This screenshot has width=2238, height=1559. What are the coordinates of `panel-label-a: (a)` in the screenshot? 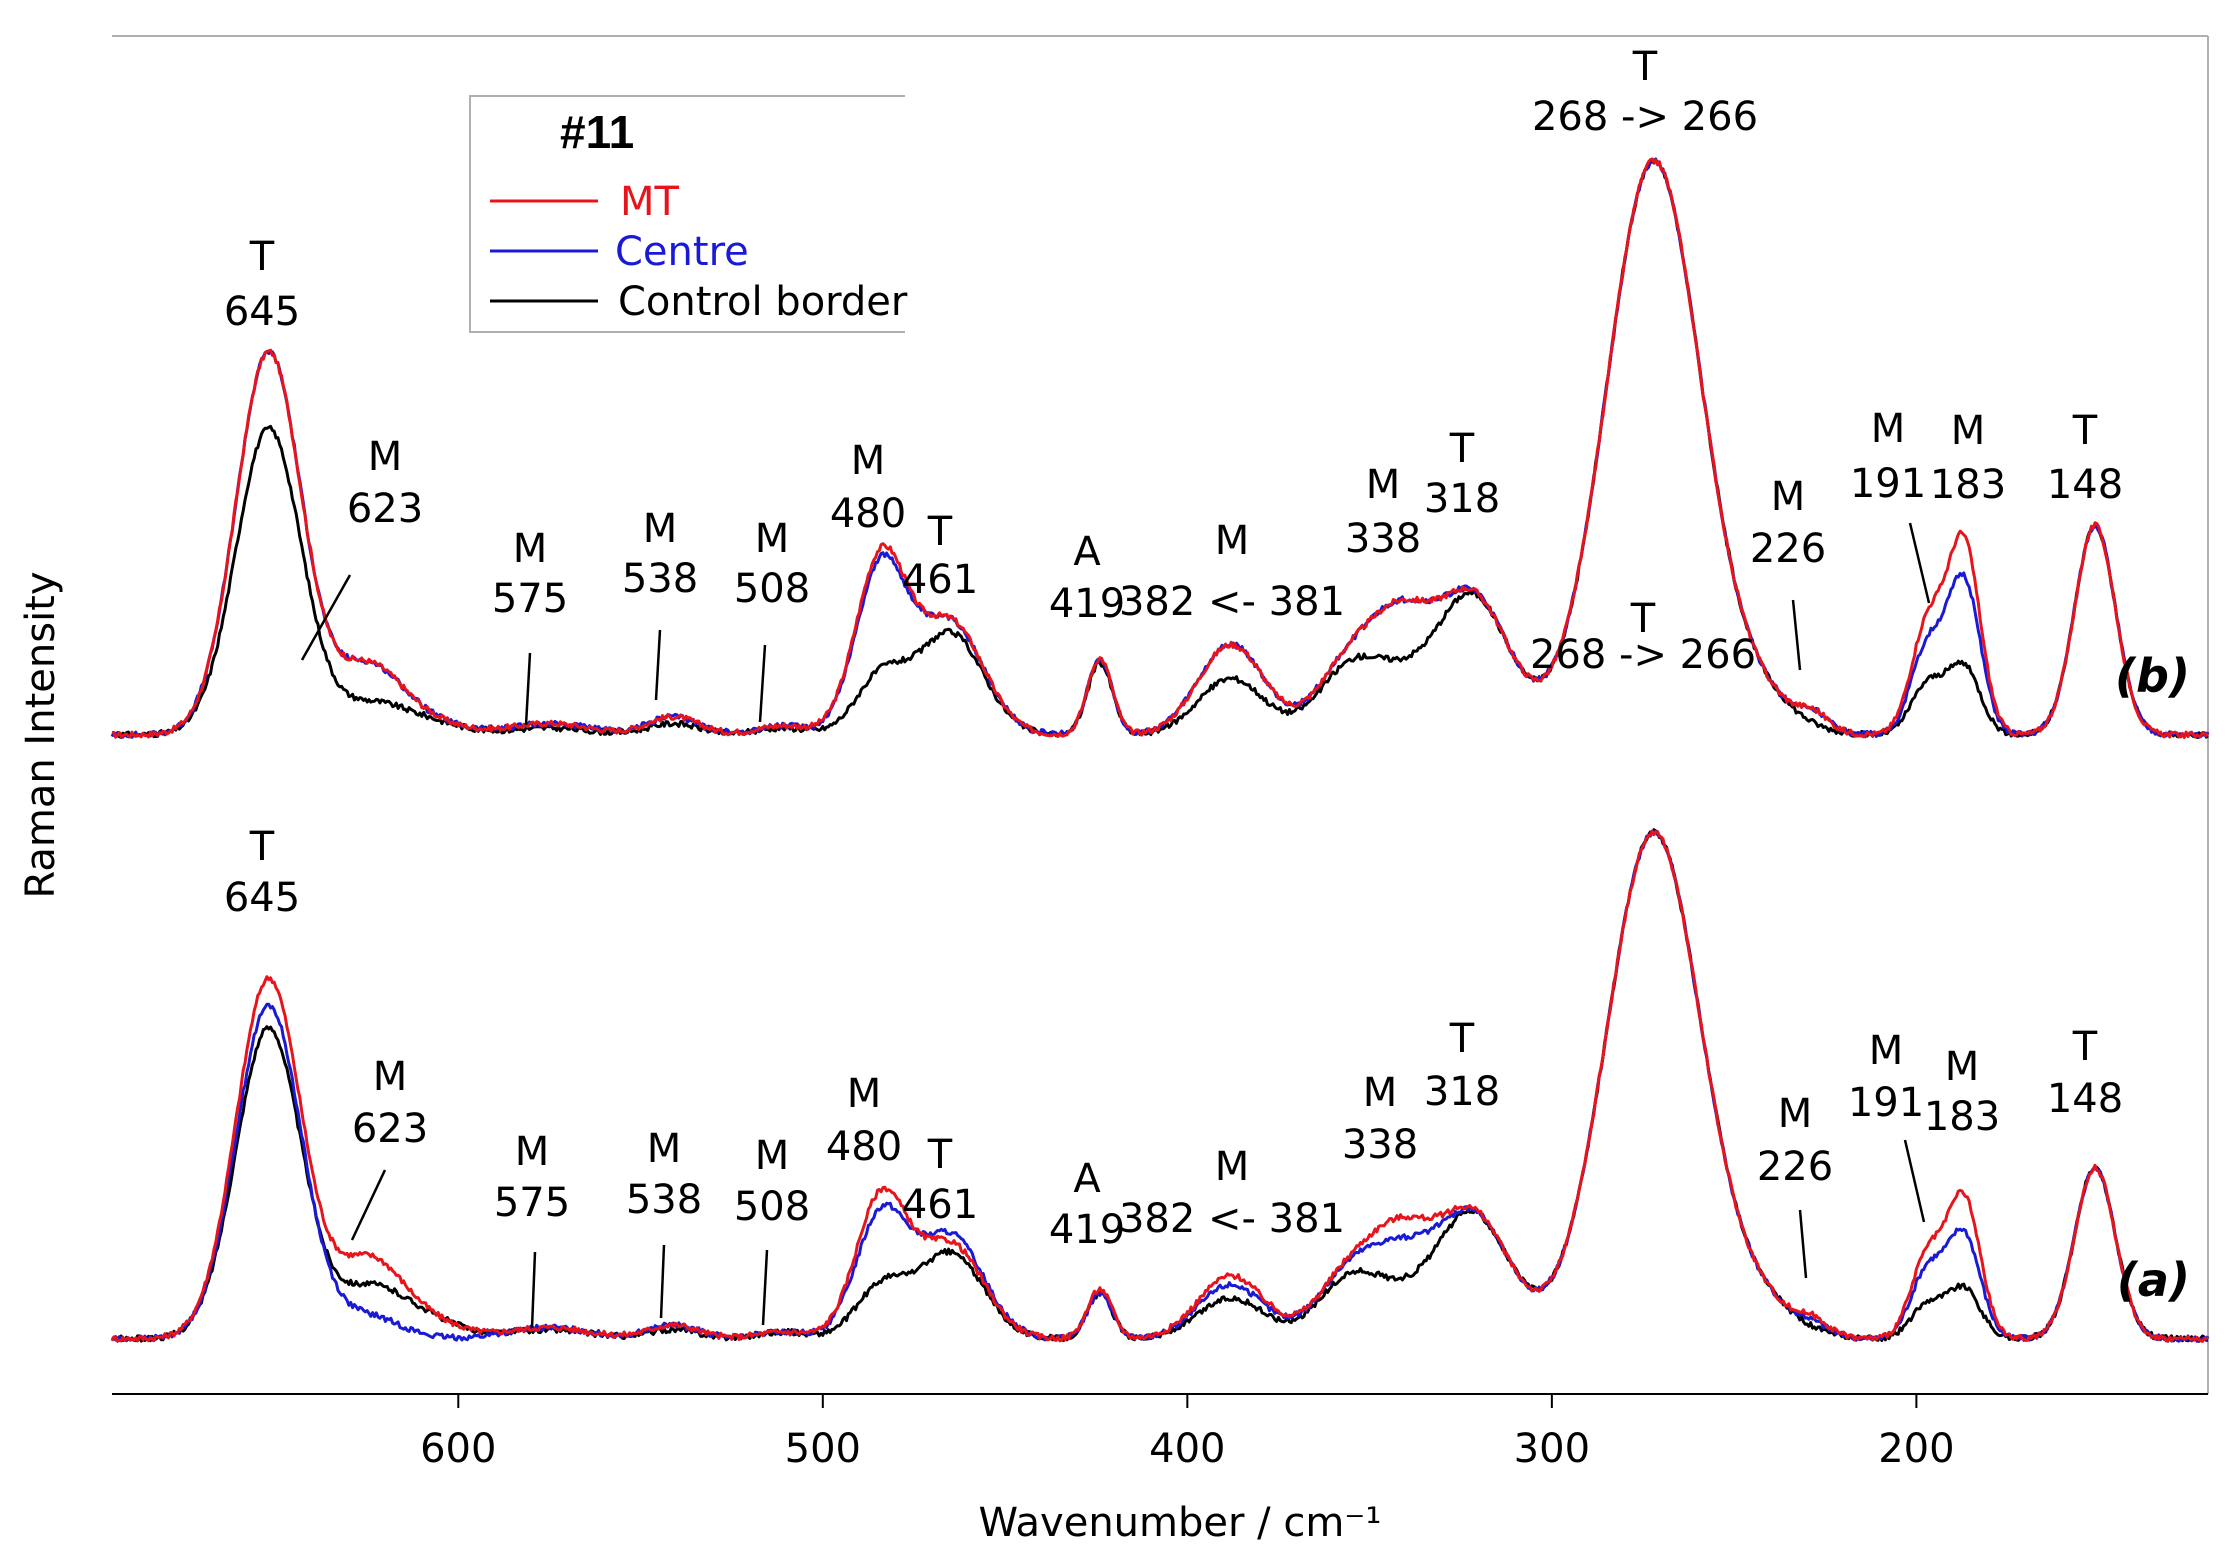 It's located at (2153, 1280).